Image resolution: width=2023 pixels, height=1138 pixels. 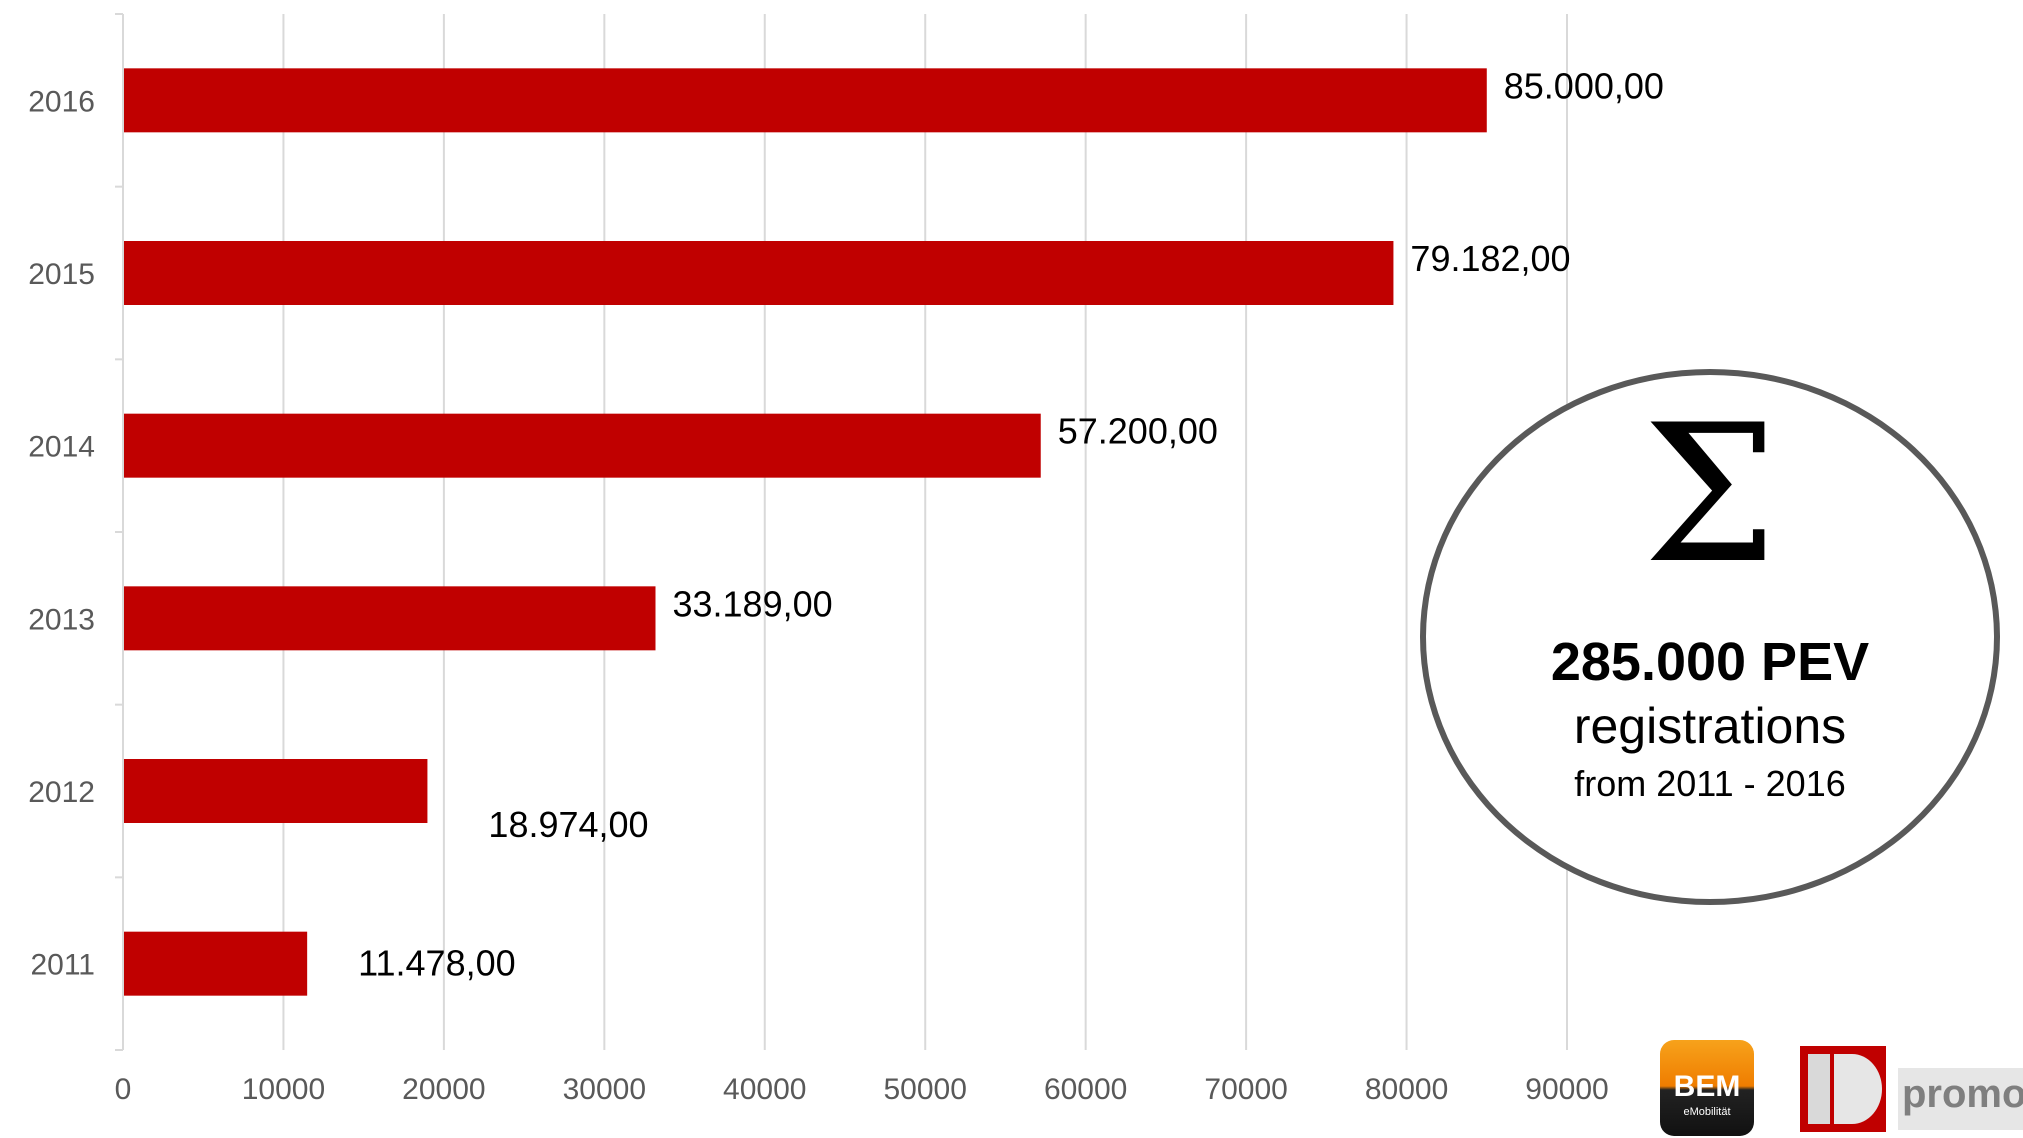 What do you see at coordinates (1566, 1089) in the screenshot?
I see `x-tick-label: 90000` at bounding box center [1566, 1089].